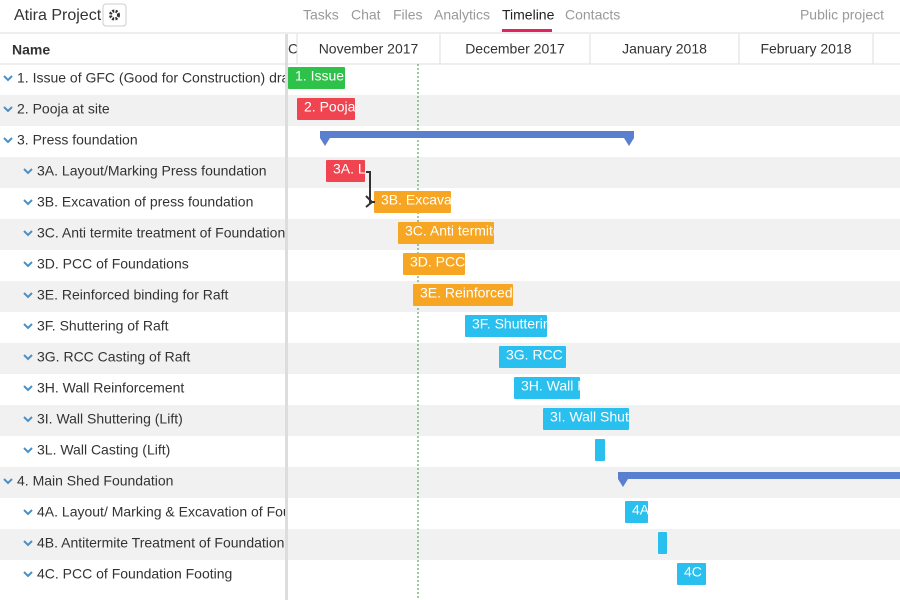 The image size is (900, 600). I want to click on task-name: 3C. Anti termite treatment of Foundation, so click(161, 233).